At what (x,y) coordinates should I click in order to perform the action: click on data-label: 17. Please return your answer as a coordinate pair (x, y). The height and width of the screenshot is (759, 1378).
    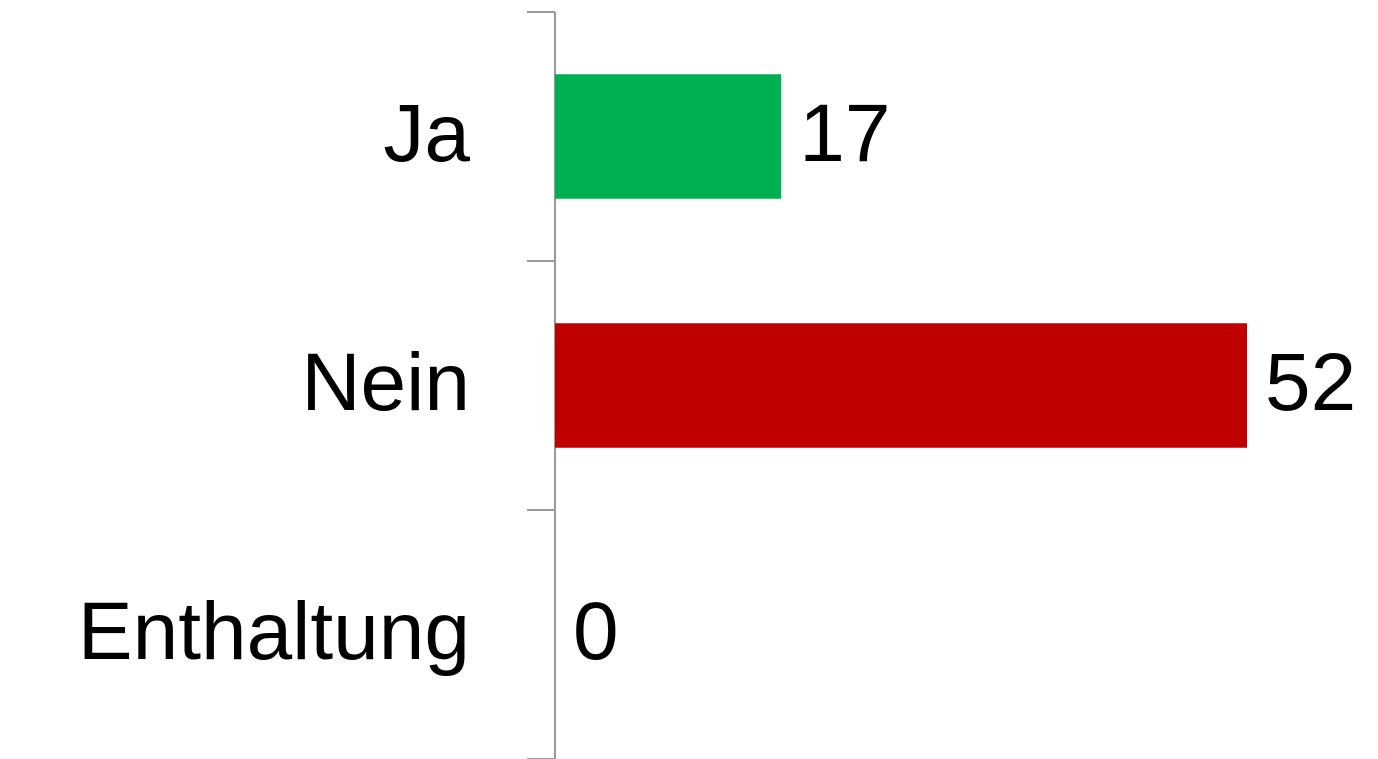
    Looking at the image, I should click on (844, 133).